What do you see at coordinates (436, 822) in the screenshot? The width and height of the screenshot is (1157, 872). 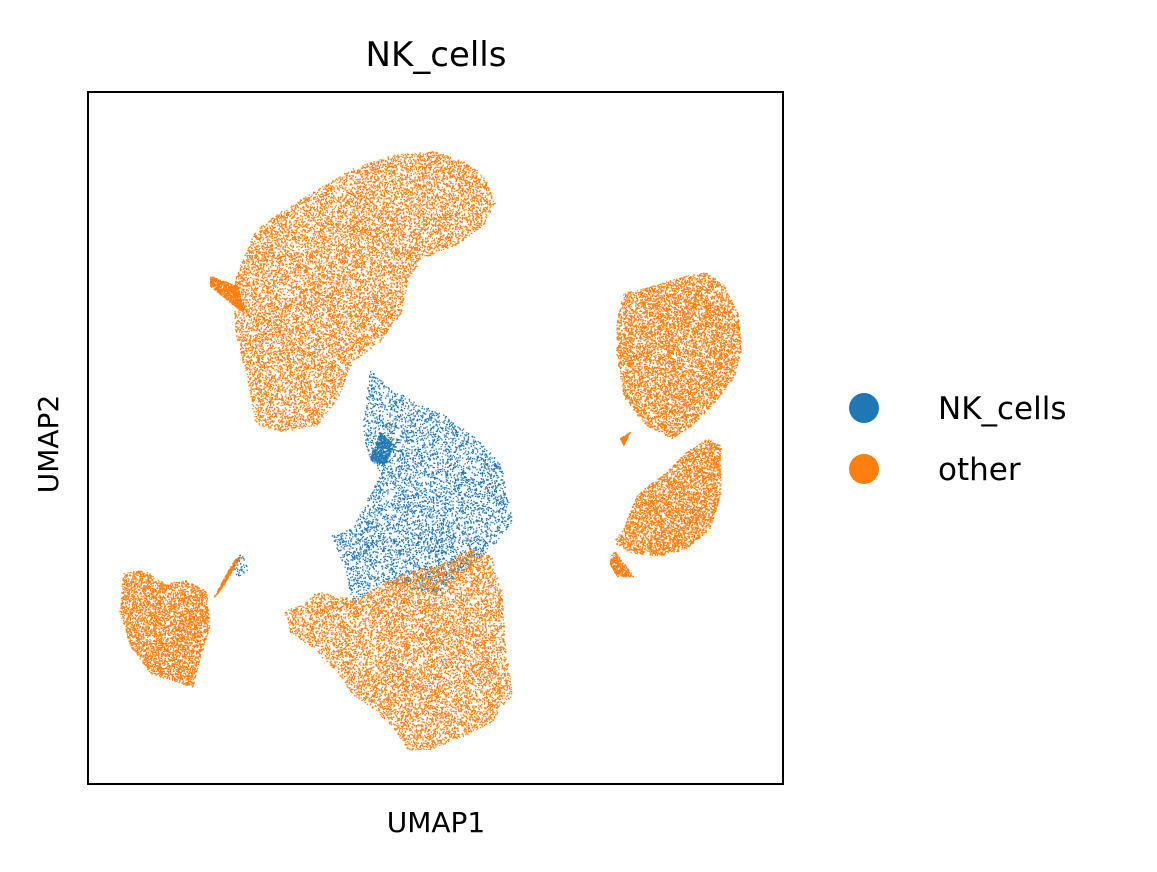 I see `x-axis-label: UMAP1` at bounding box center [436, 822].